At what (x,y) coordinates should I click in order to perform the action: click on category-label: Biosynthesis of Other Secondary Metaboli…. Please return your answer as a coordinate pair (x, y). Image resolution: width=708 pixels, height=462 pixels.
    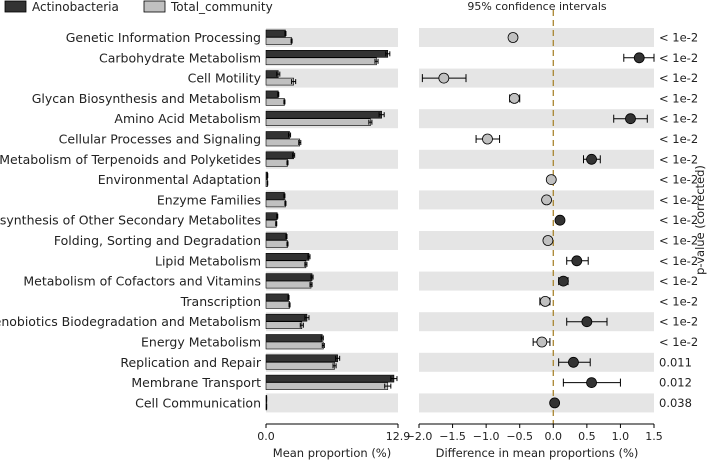
    Looking at the image, I should click on (130, 220).